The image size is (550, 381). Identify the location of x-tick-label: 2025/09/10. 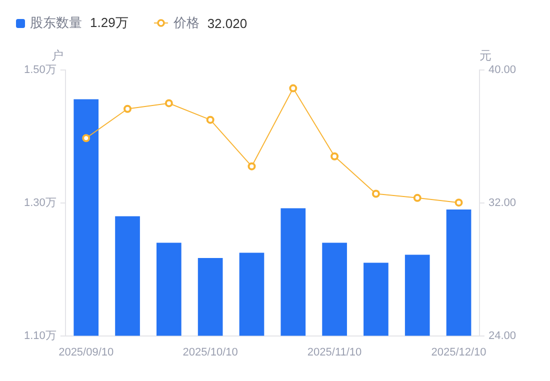
(86, 352).